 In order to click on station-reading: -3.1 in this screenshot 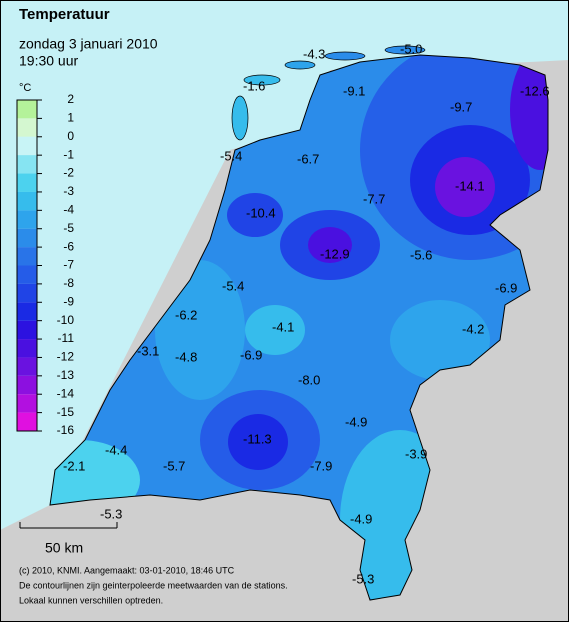, I will do `click(148, 350)`.